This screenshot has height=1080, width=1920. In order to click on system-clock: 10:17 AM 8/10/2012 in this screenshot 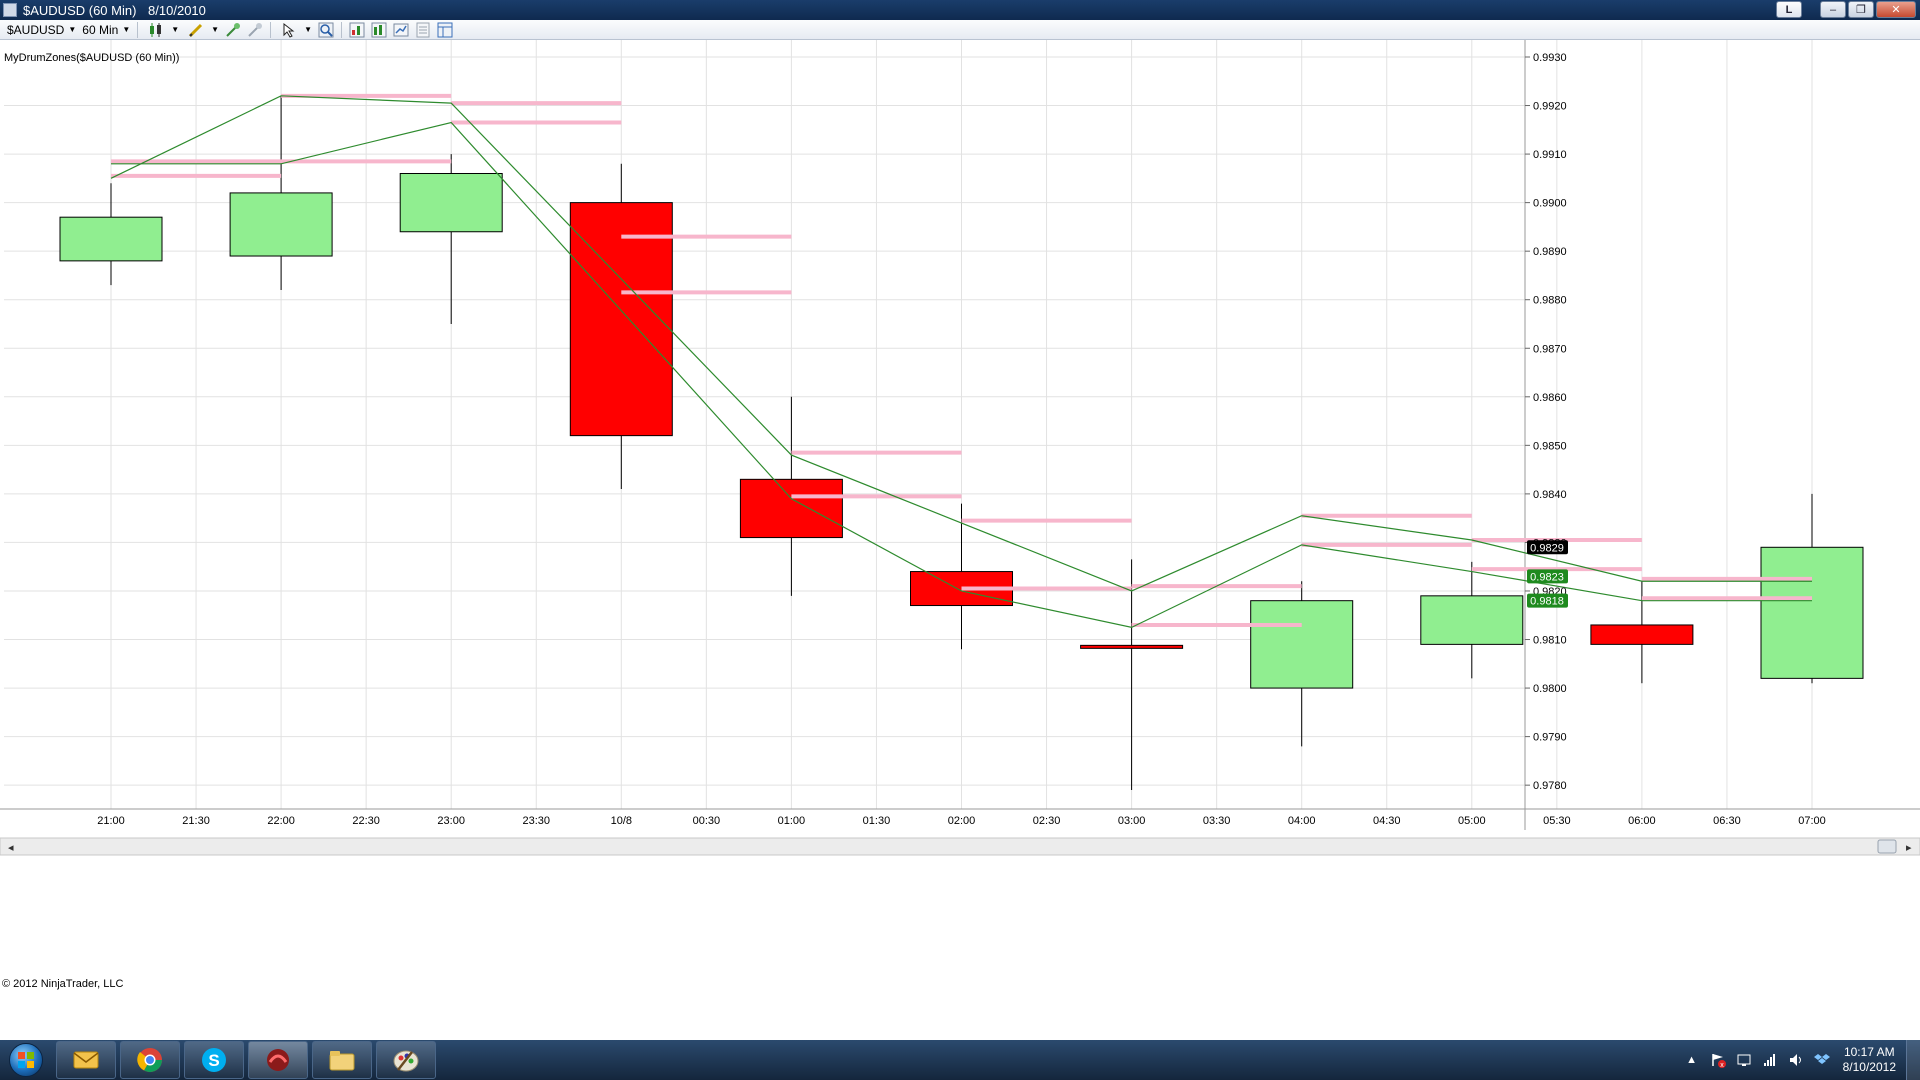, I will do `click(1869, 1060)`.